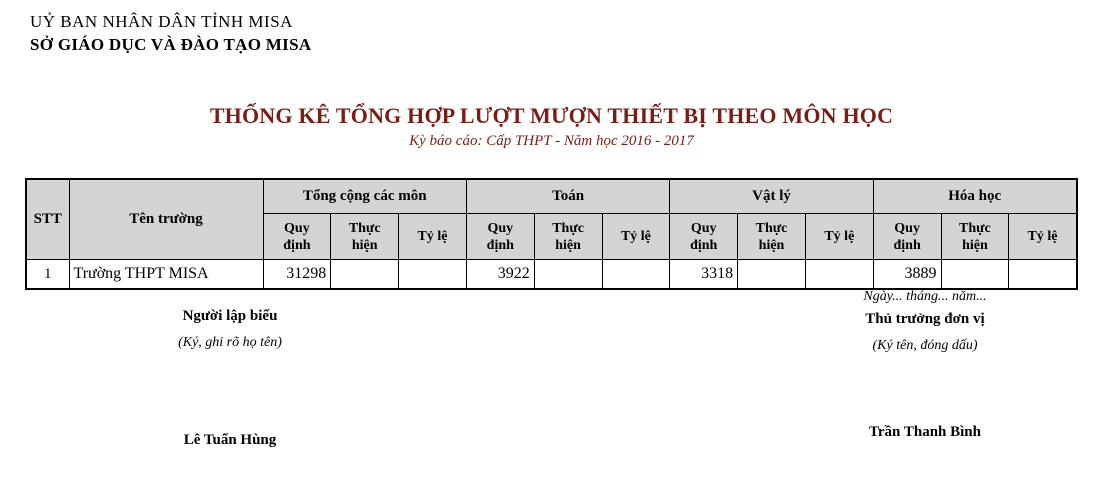 This screenshot has width=1103, height=498. What do you see at coordinates (907, 236) in the screenshot?
I see `subheader-chemistry-quota: Quy định` at bounding box center [907, 236].